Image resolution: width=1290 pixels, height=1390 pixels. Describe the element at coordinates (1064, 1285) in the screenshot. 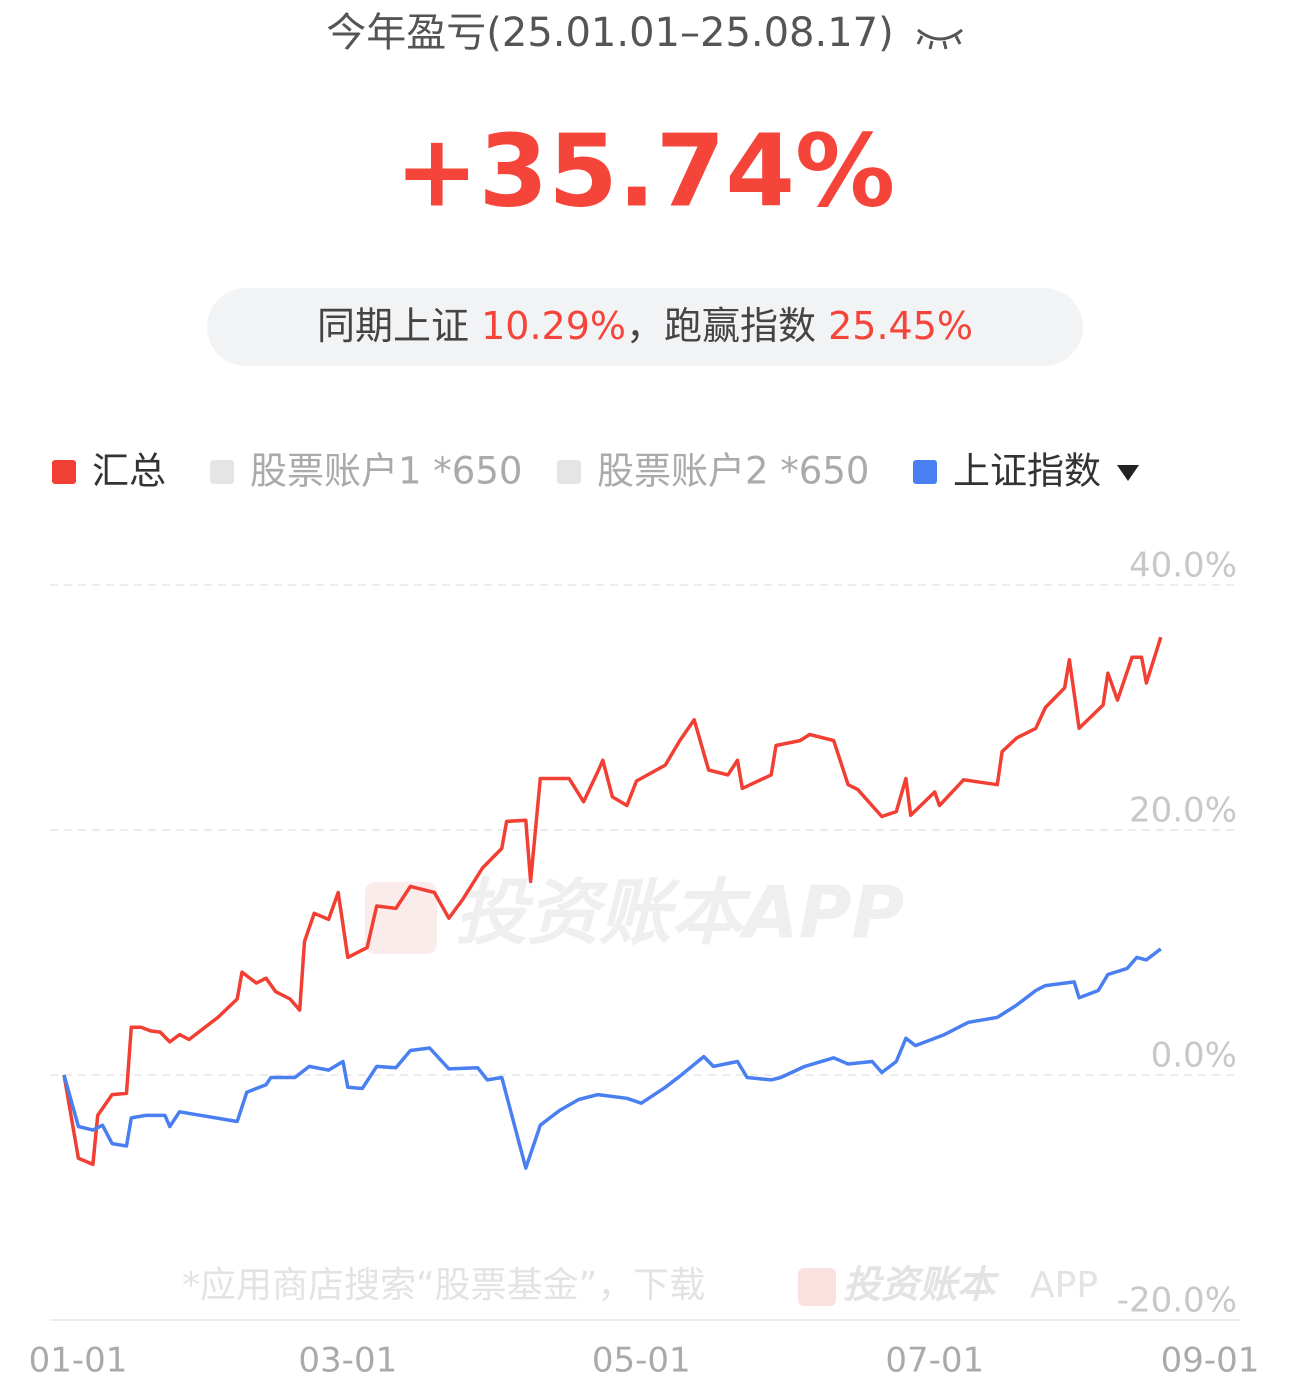

I see `footer-app: APP` at that location.